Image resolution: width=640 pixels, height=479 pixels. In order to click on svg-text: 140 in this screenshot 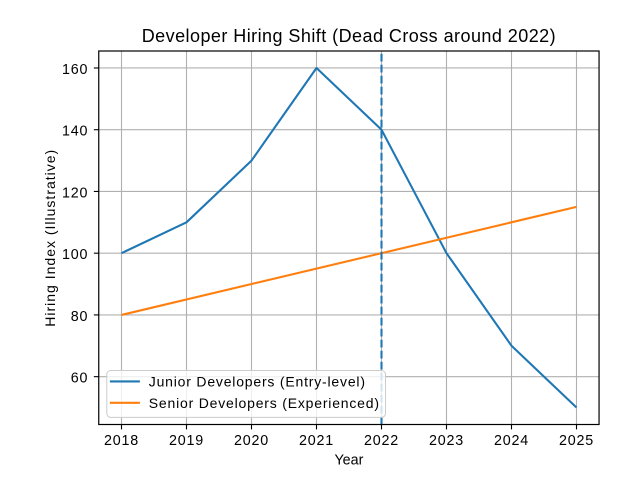, I will do `click(75, 132)`.